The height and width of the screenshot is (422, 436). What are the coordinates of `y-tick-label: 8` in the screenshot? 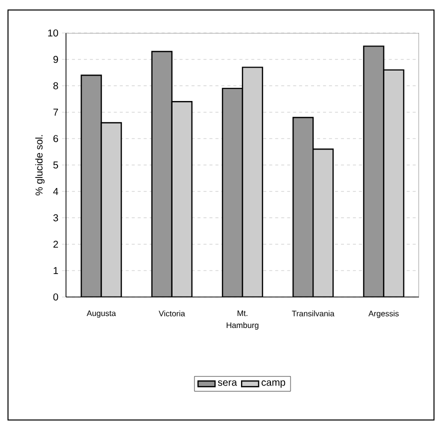 It's located at (55, 86).